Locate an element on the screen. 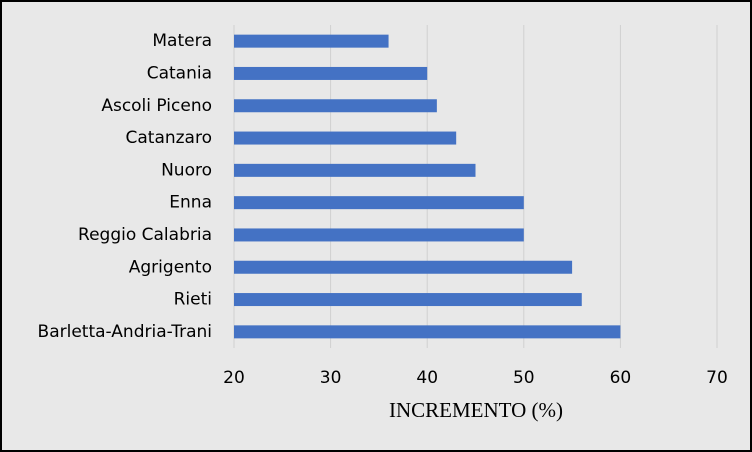  x-tick-label: 70 is located at coordinates (717, 378).